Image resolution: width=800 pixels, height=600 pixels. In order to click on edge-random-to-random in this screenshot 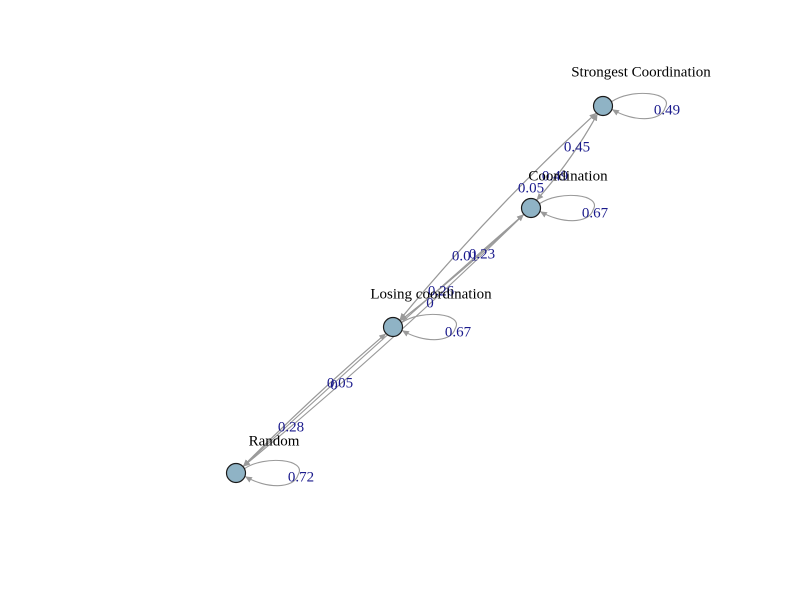, I will do `click(272, 473)`.